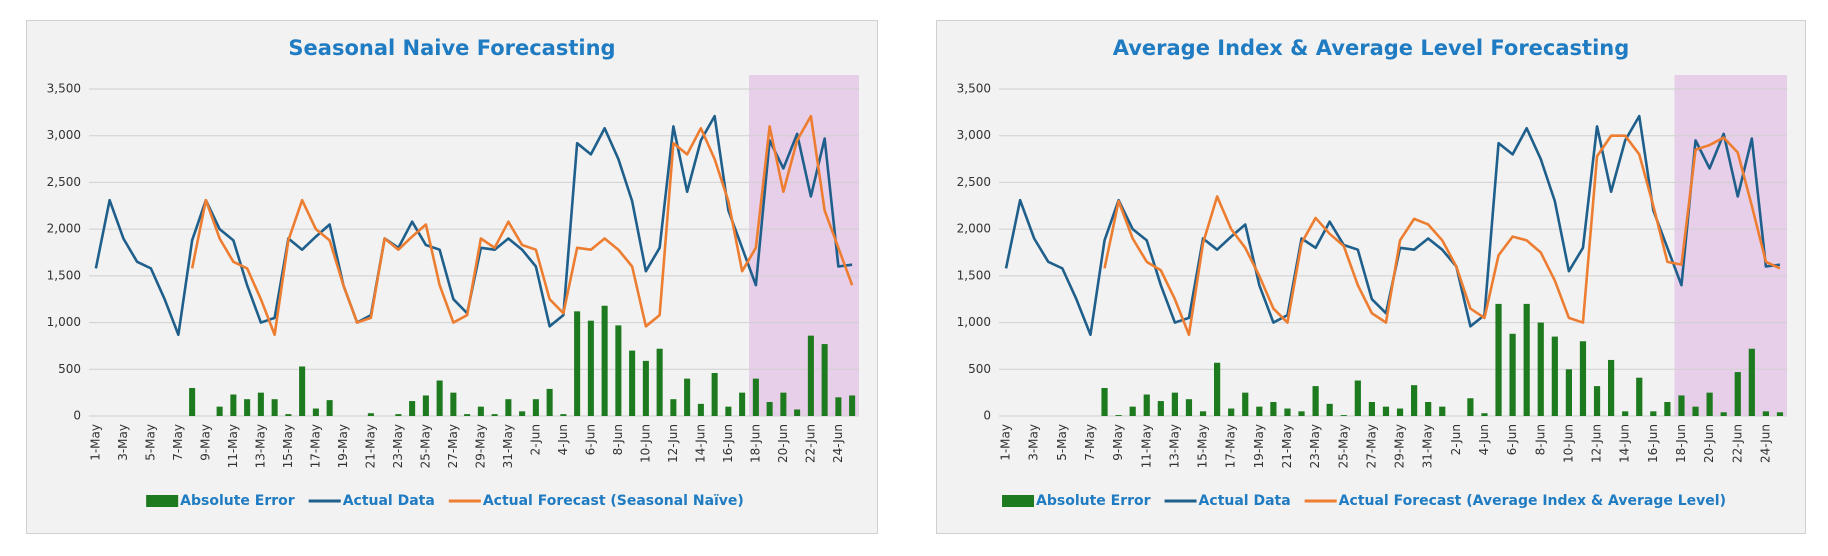 The width and height of the screenshot is (1828, 556). Describe the element at coordinates (1146, 446) in the screenshot. I see `x-tick-label: 11-May` at that location.